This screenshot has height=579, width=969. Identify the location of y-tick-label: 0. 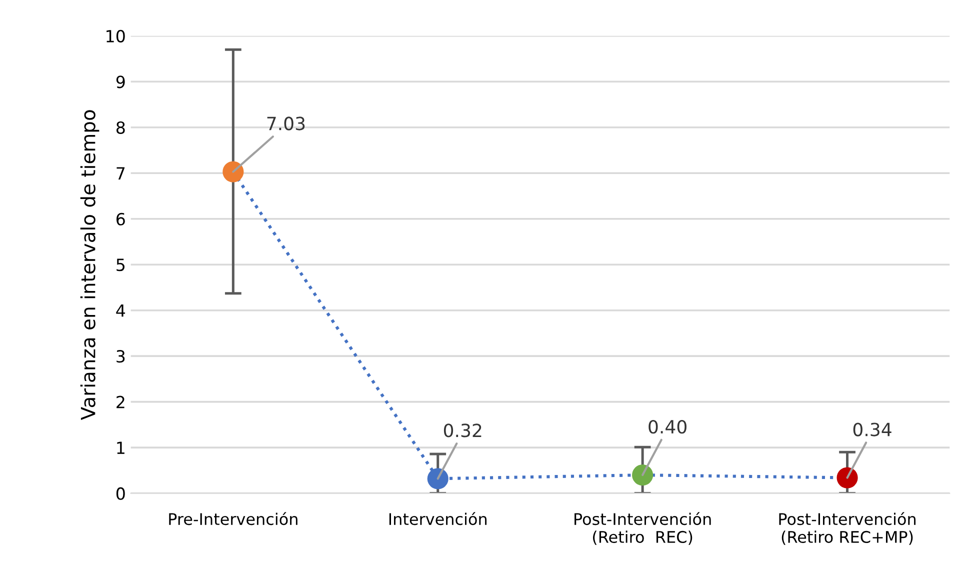
(120, 493).